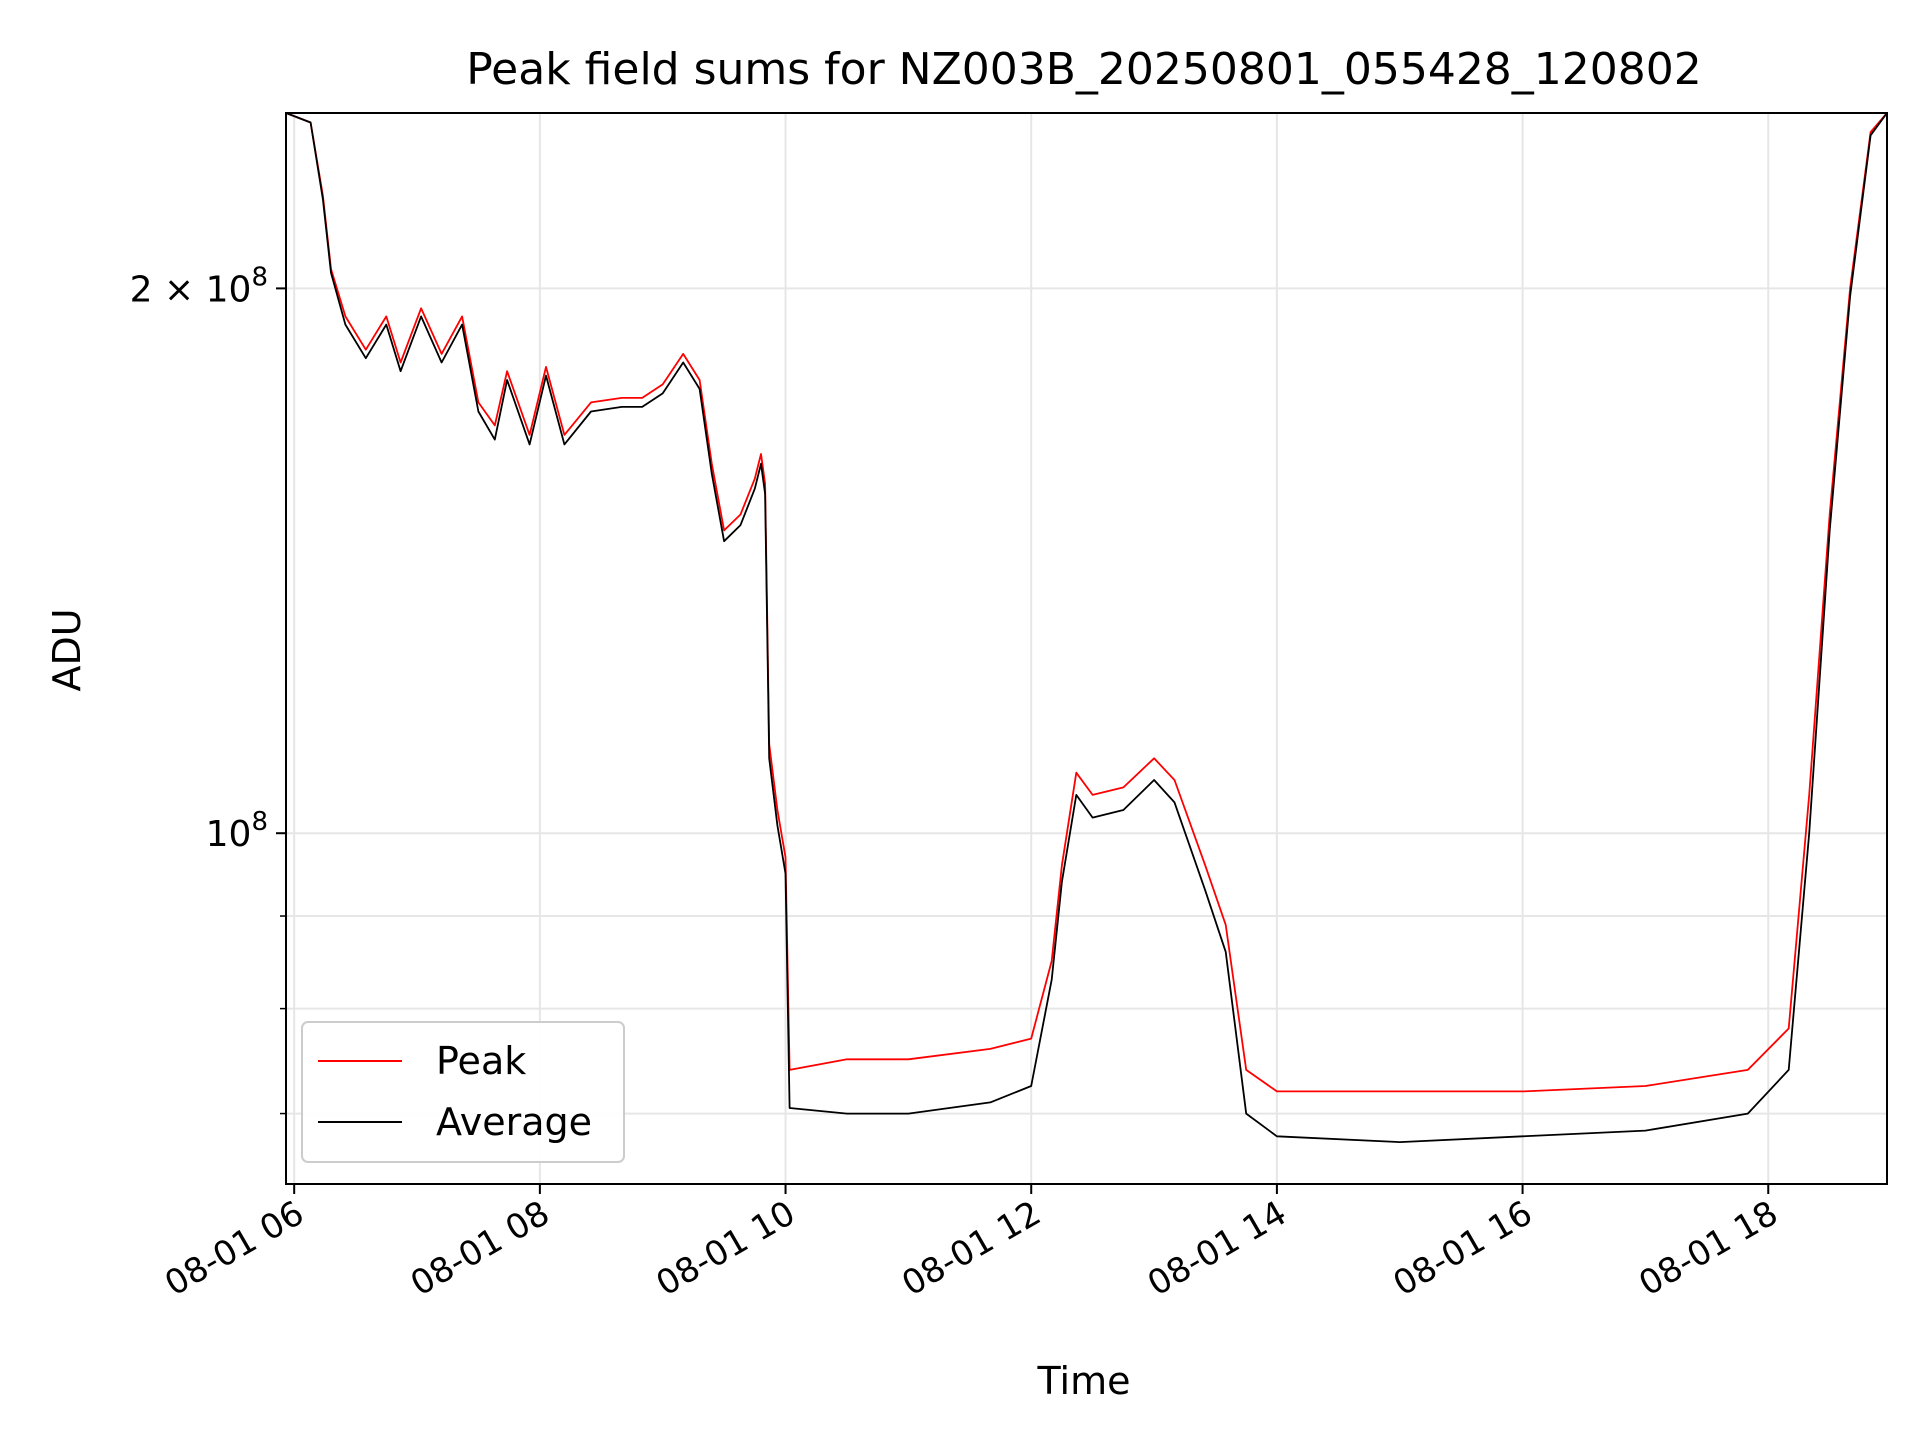  I want to click on y-tick-label: 2 × 10⁸, so click(199, 286).